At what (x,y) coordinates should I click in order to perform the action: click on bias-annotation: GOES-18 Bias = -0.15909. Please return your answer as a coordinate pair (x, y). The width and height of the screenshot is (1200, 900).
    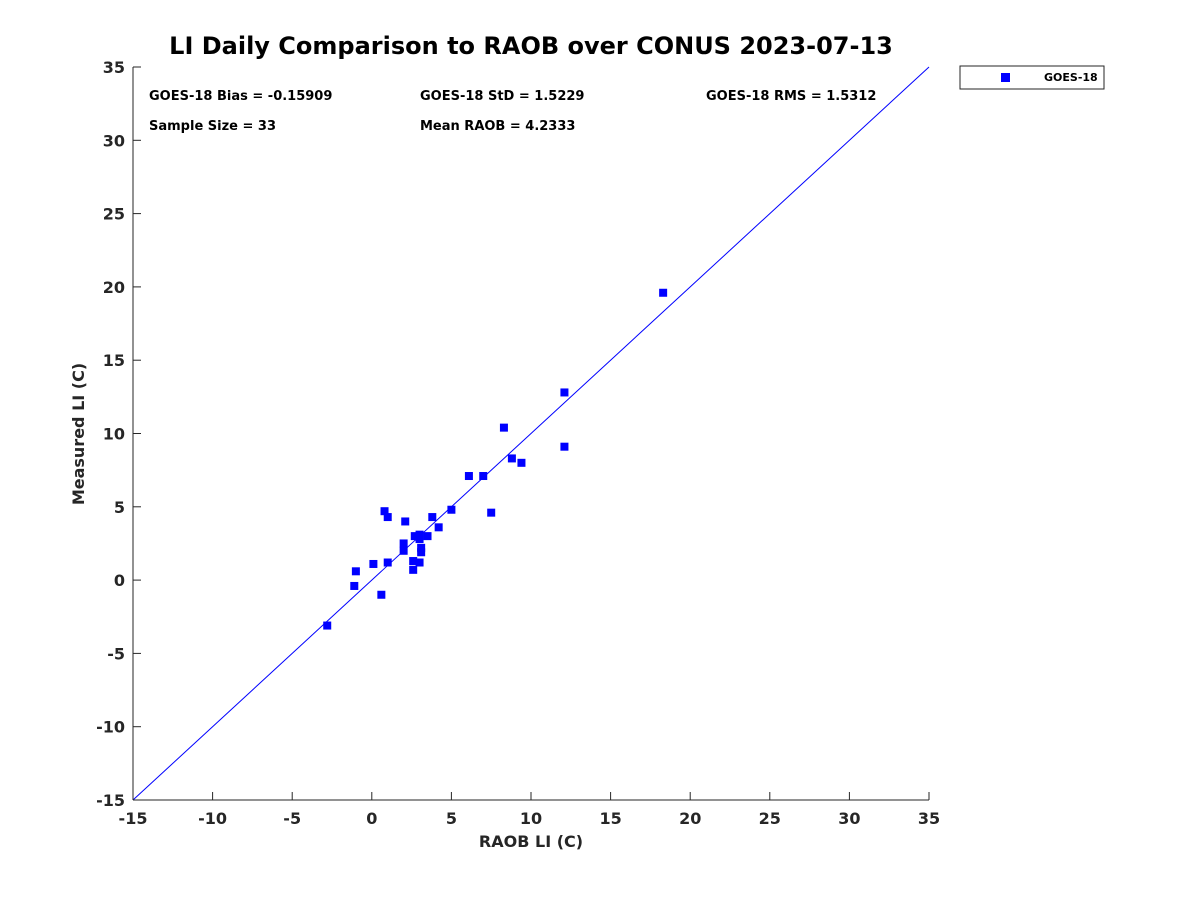
    Looking at the image, I should click on (240, 96).